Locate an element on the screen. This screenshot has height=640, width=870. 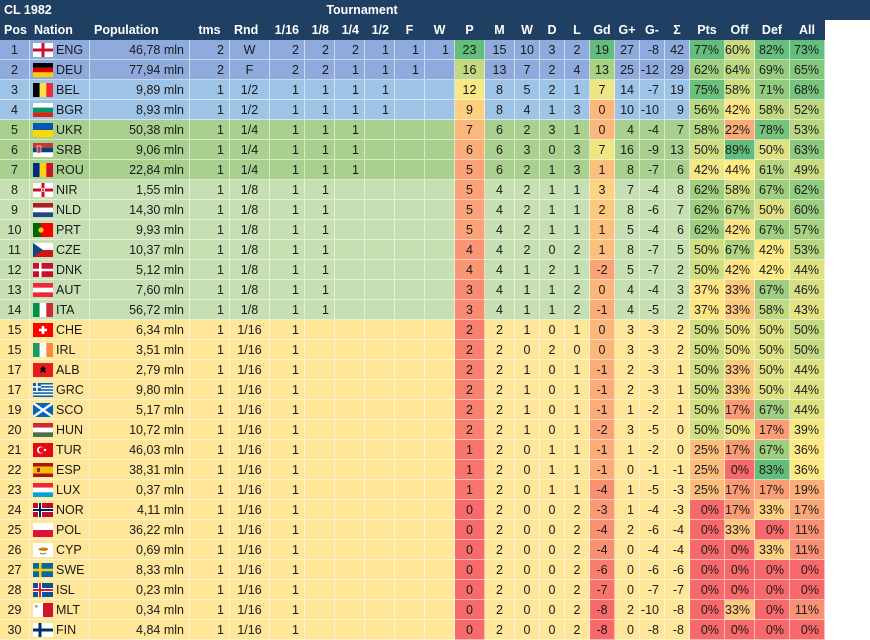
srb-flag-icon is located at coordinates (43, 150).